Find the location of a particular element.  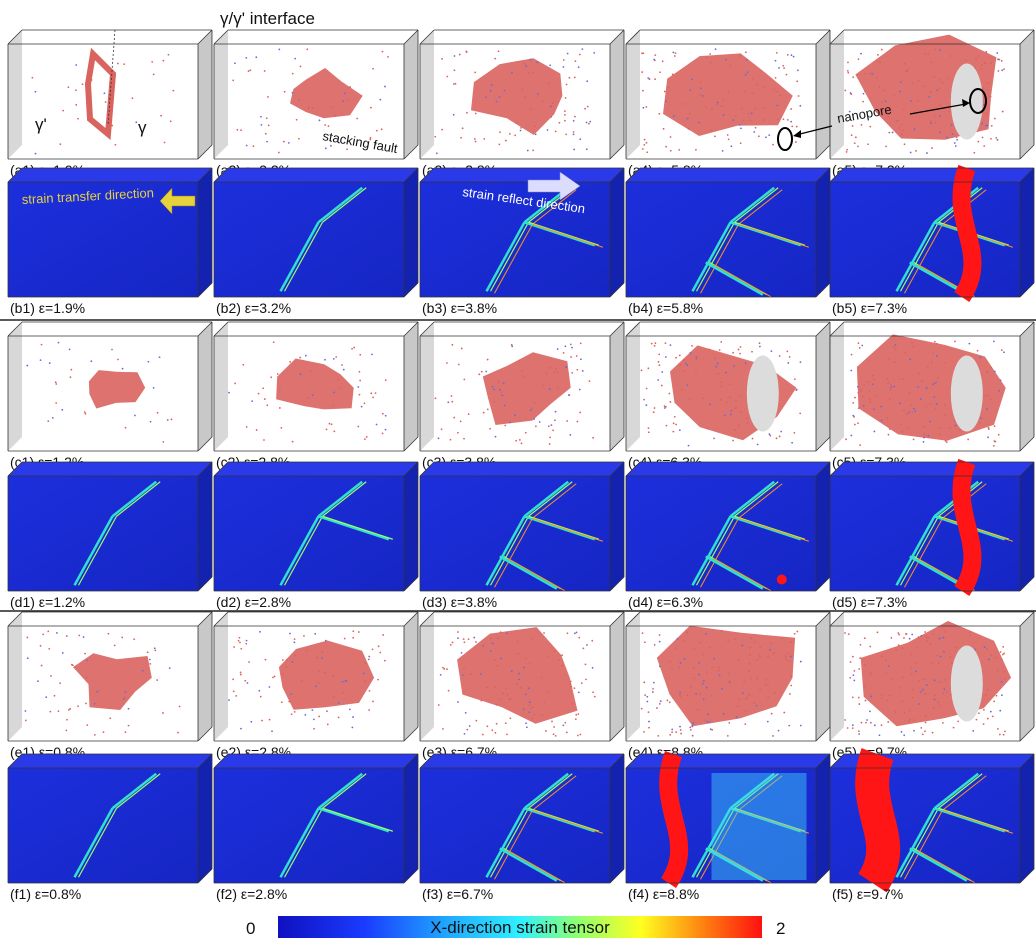

panel-label: (f4) ε=8.8% is located at coordinates (663, 894).